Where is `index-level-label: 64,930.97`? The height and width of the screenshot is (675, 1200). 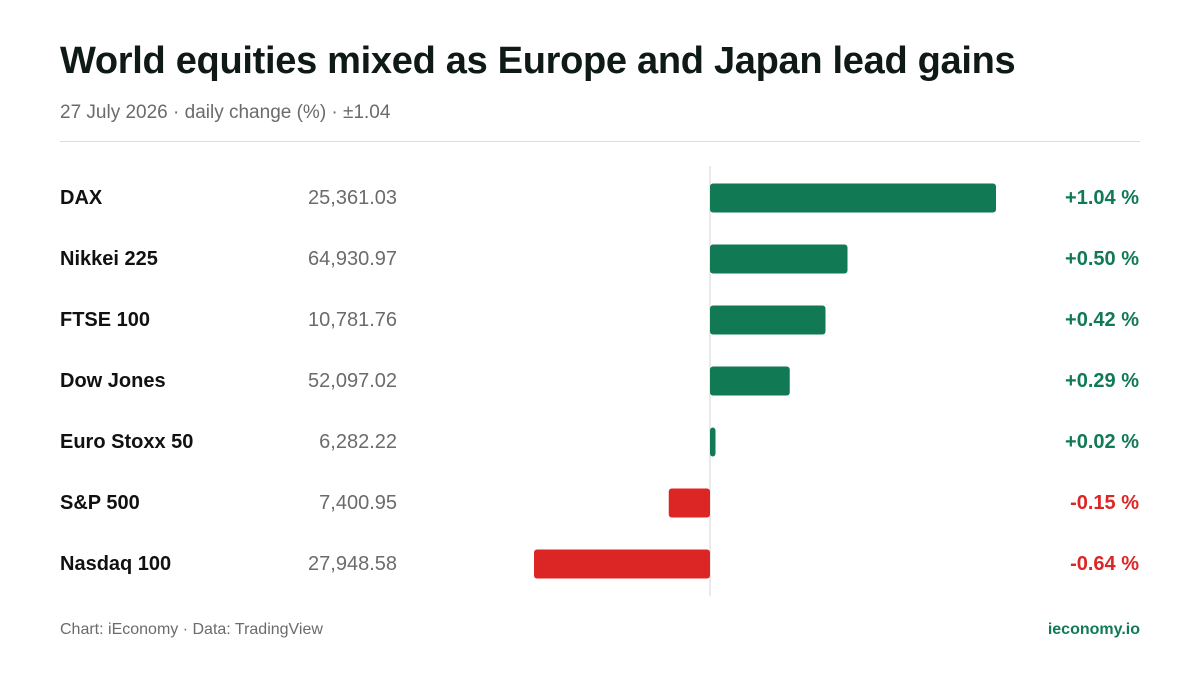
index-level-label: 64,930.97 is located at coordinates (352, 259).